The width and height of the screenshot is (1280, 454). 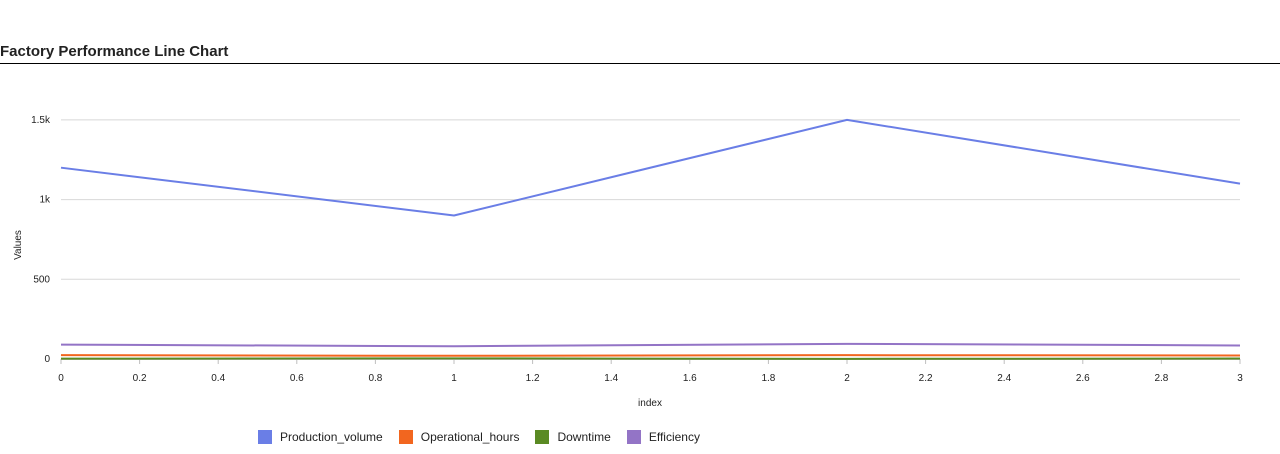 What do you see at coordinates (454, 378) in the screenshot?
I see `x-tick-label: 1` at bounding box center [454, 378].